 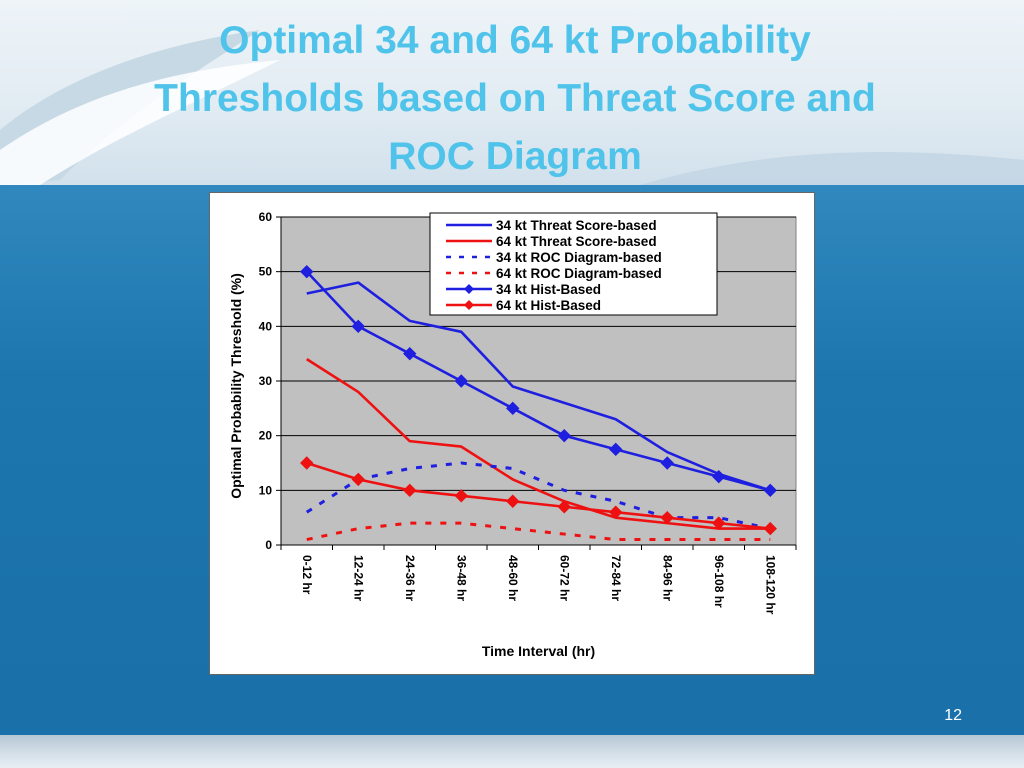 What do you see at coordinates (770, 585) in the screenshot?
I see `x-tick-label: 108-120 hr` at bounding box center [770, 585].